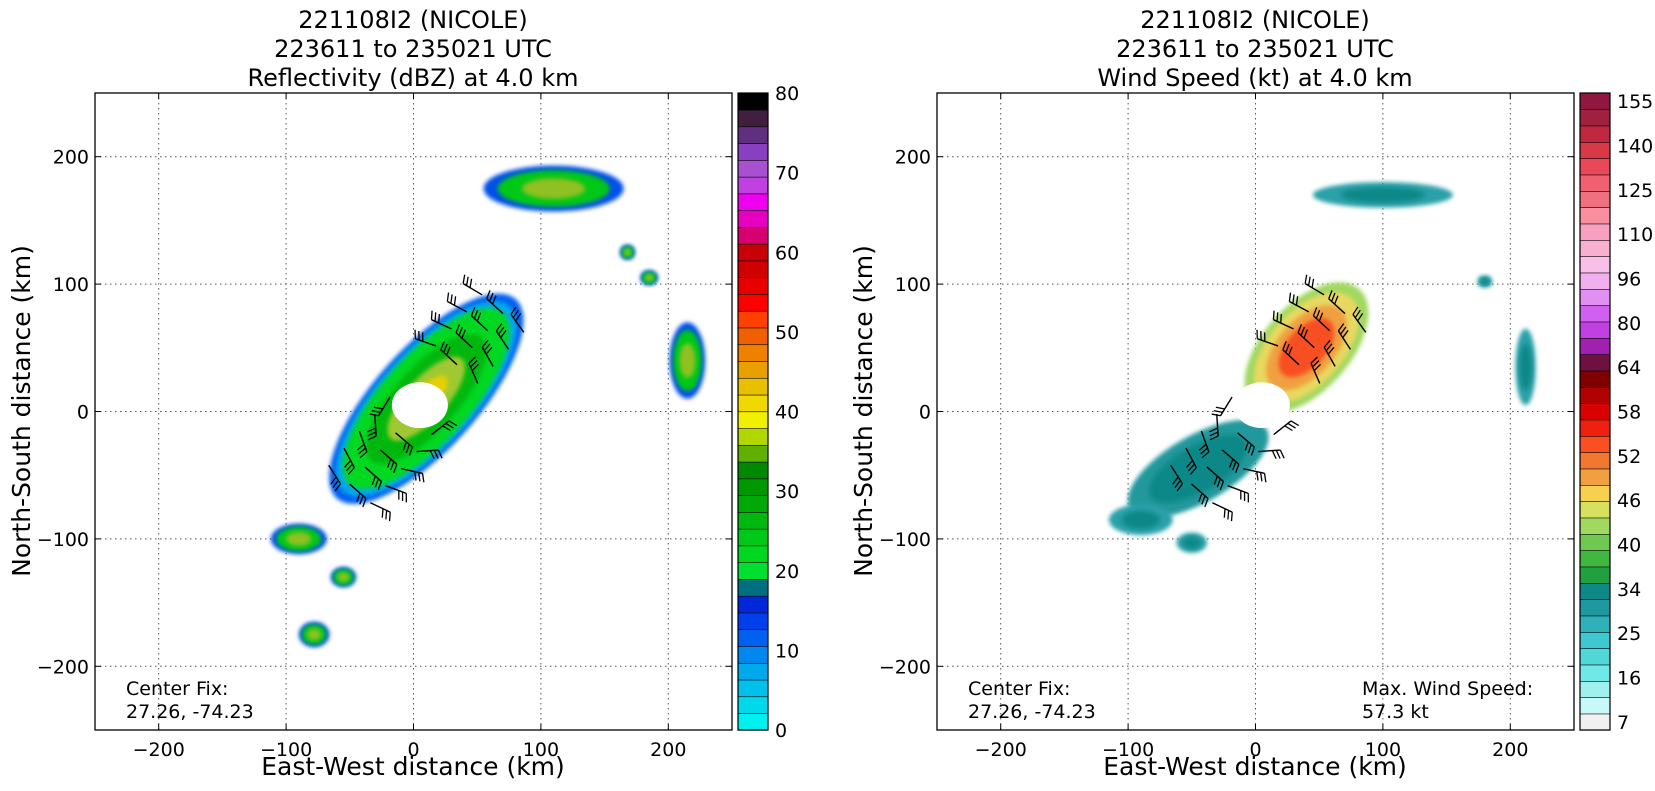 The width and height of the screenshot is (1655, 791). I want to click on reflectivity-colorbar-tick-label: 20, so click(787, 572).